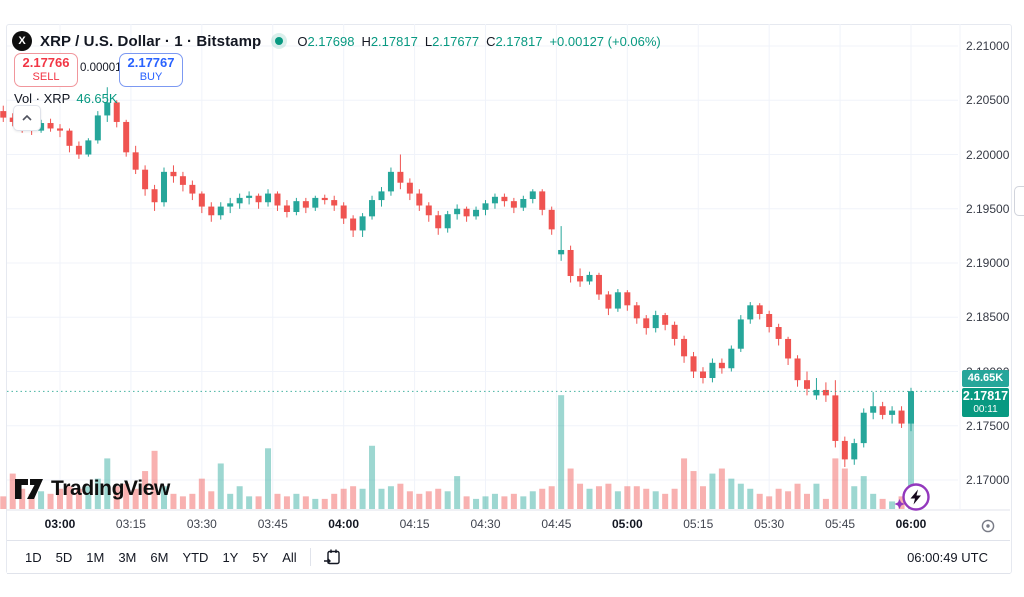 The image size is (1024, 597). I want to click on price-tick-2.19500: 2.19500, so click(988, 208).